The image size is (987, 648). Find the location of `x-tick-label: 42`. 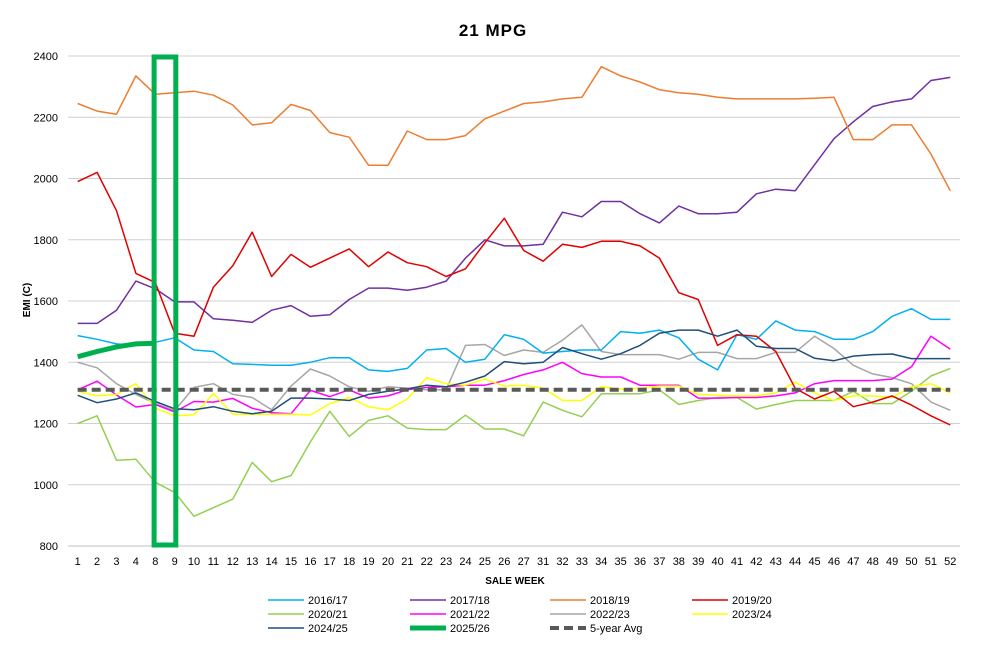

x-tick-label: 42 is located at coordinates (756, 562).